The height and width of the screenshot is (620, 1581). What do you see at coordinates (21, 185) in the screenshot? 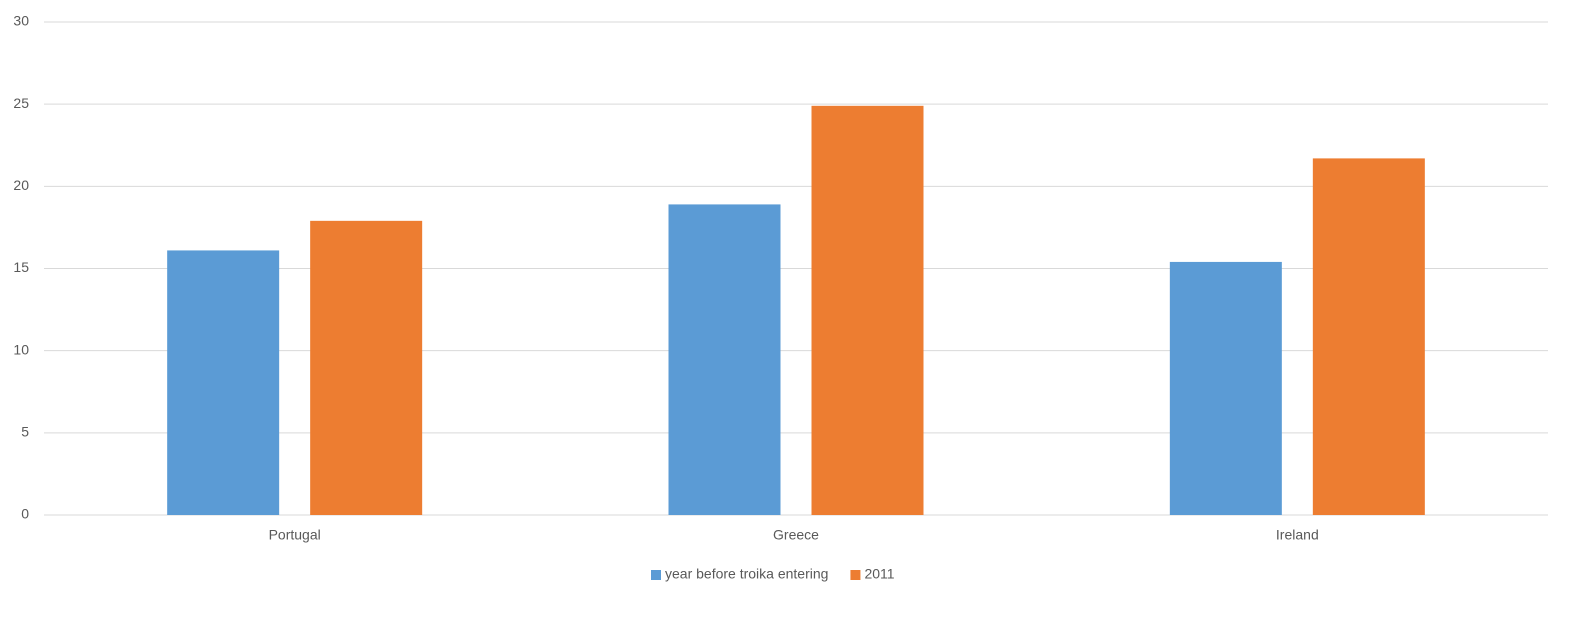
I see `y-tick-label: 20` at bounding box center [21, 185].